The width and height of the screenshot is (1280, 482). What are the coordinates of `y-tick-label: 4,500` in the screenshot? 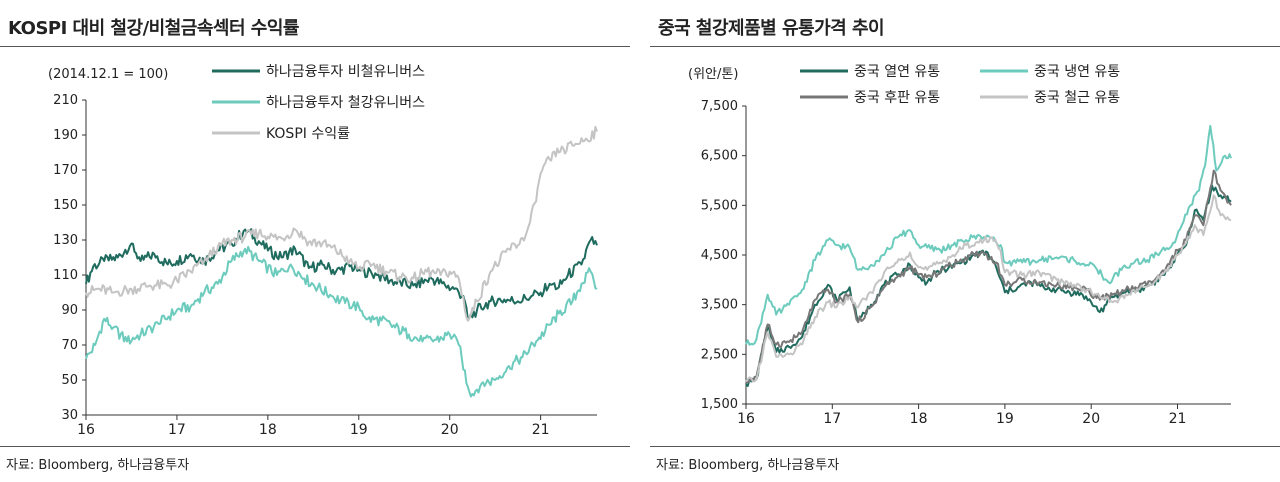 It's located at (719, 255).